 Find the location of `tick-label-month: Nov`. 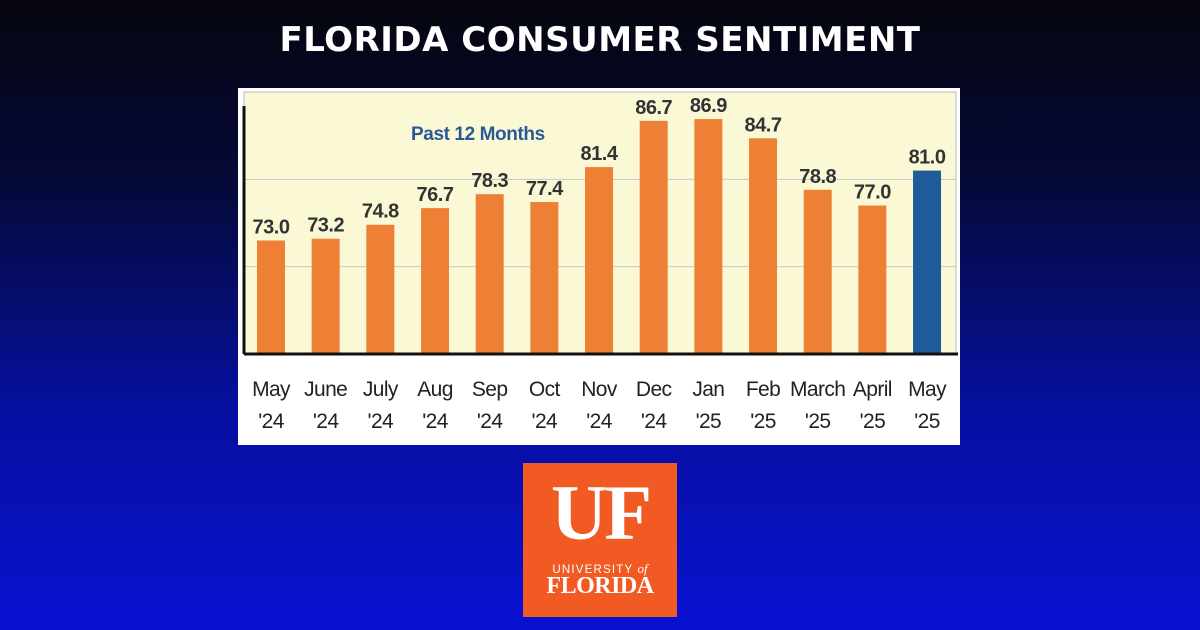

tick-label-month: Nov is located at coordinates (599, 389).